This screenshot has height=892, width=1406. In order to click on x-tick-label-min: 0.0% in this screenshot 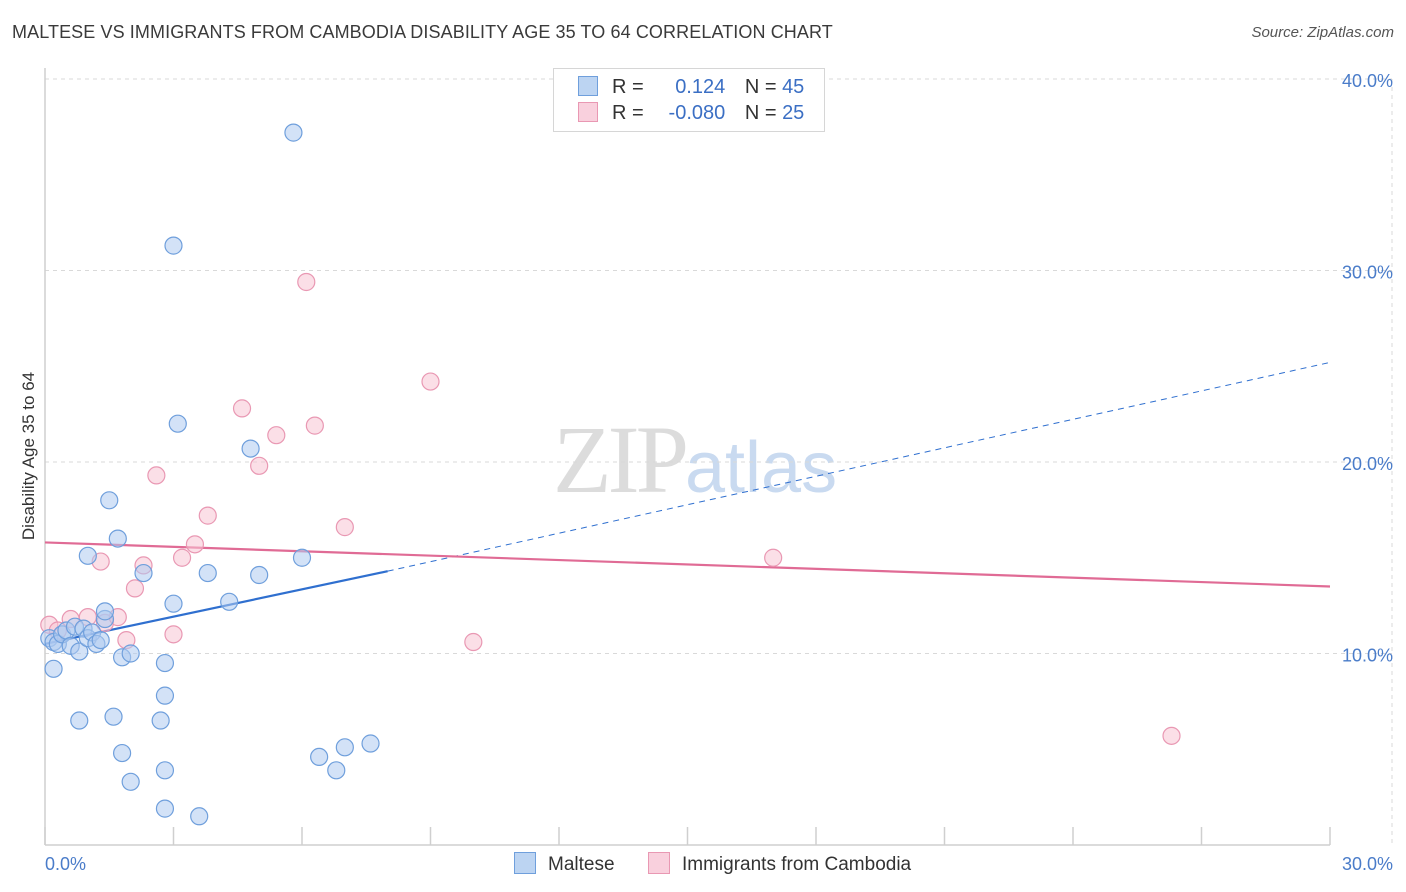, I will do `click(65, 864)`.